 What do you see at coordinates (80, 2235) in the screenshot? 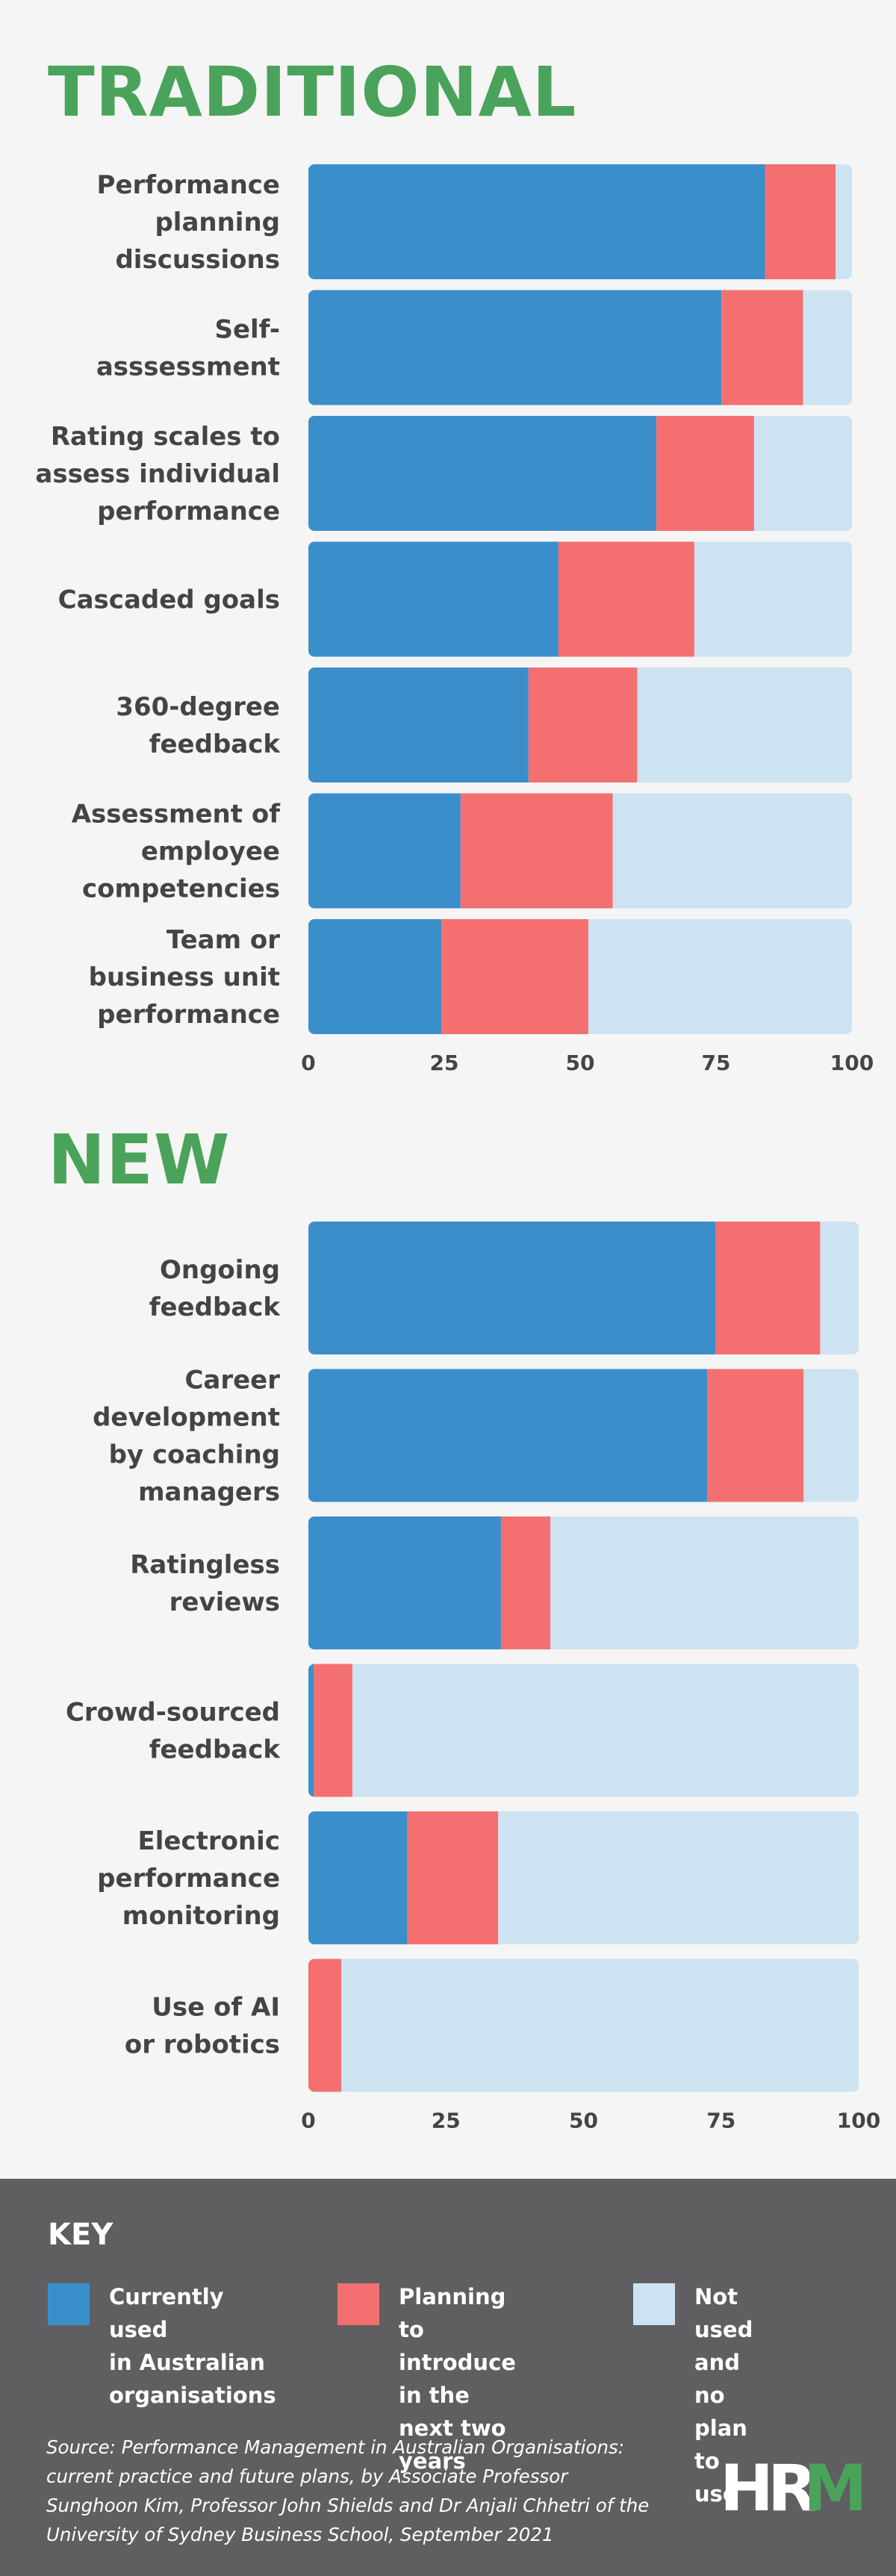
I see `key-title: KEY` at bounding box center [80, 2235].